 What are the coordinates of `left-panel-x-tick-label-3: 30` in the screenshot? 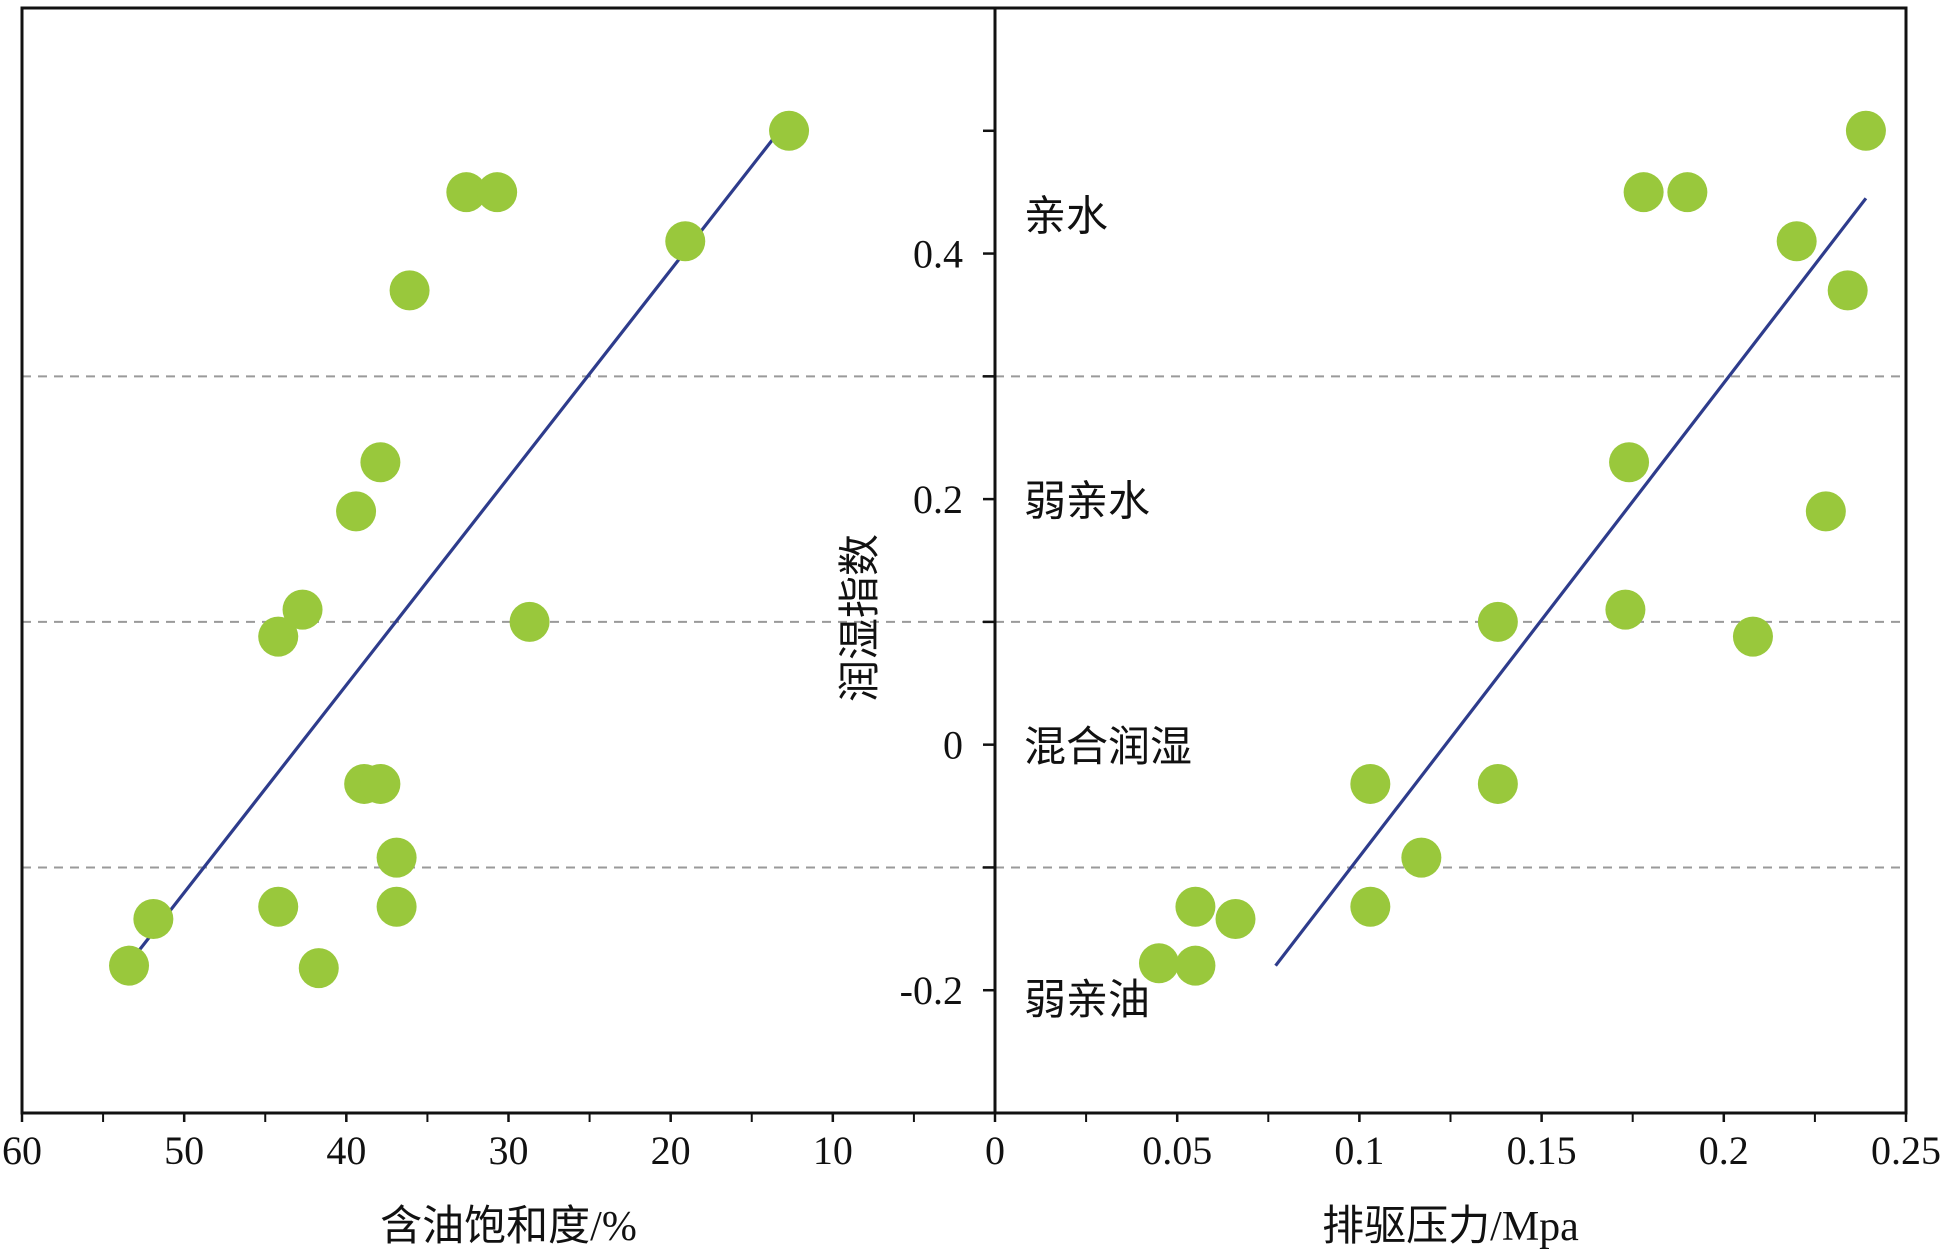 It's located at (509, 1150).